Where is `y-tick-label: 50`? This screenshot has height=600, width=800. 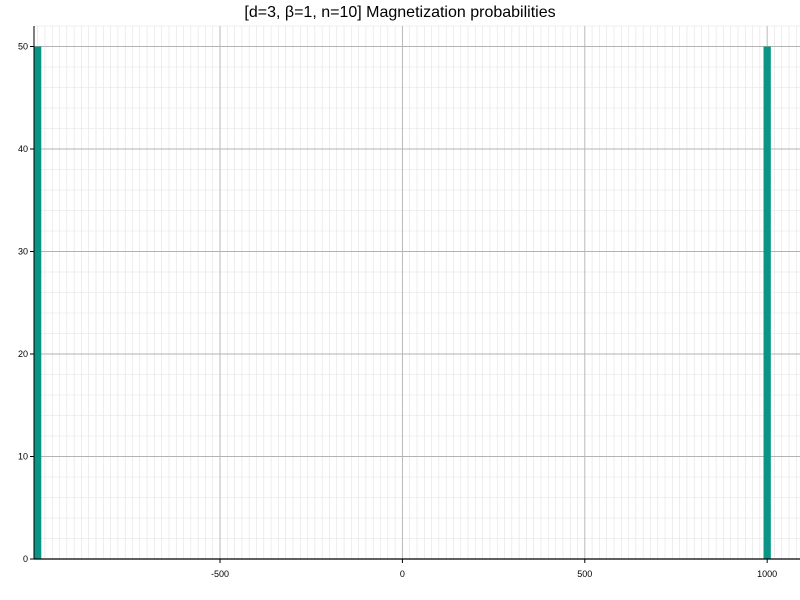
y-tick-label: 50 is located at coordinates (23, 47).